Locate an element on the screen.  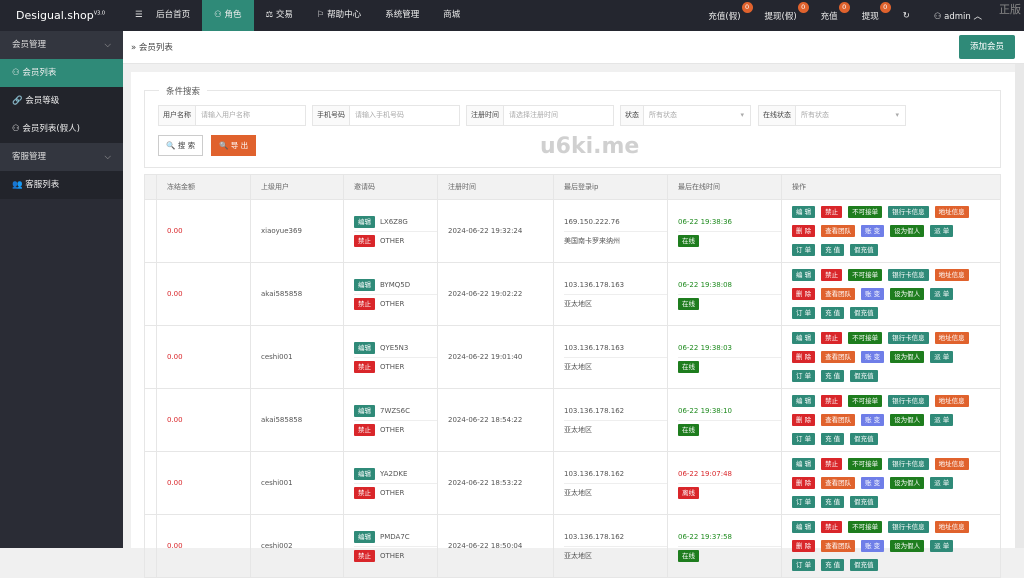
search-button: 🔍 搜 索 is located at coordinates (181, 145).